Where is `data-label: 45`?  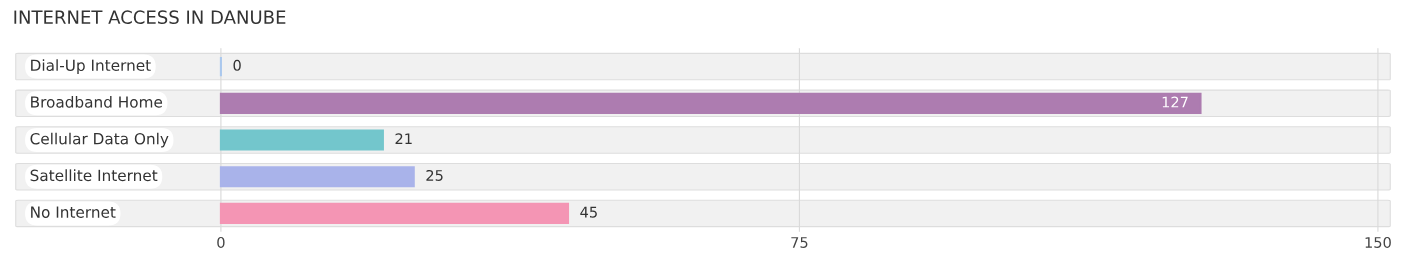
data-label: 45 is located at coordinates (588, 212).